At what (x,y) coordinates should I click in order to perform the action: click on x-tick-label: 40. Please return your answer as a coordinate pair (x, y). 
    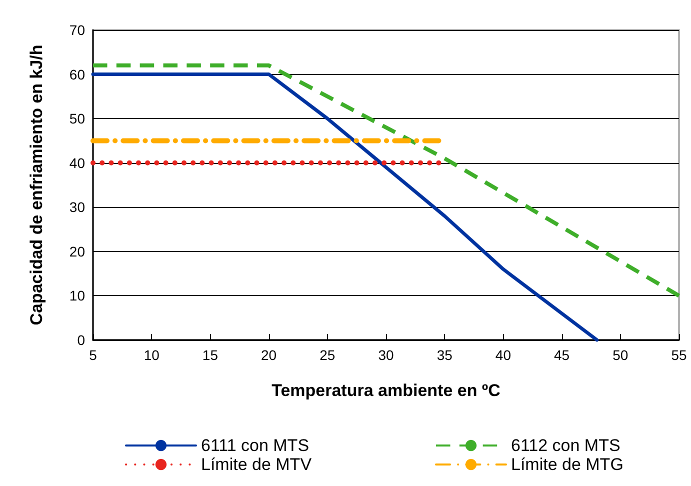
    Looking at the image, I should click on (503, 355).